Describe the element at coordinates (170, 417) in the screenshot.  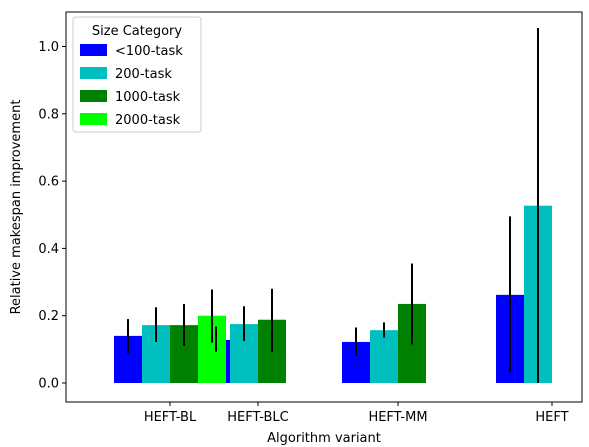
I see `x-tick-label: HEFT-BL` at that location.